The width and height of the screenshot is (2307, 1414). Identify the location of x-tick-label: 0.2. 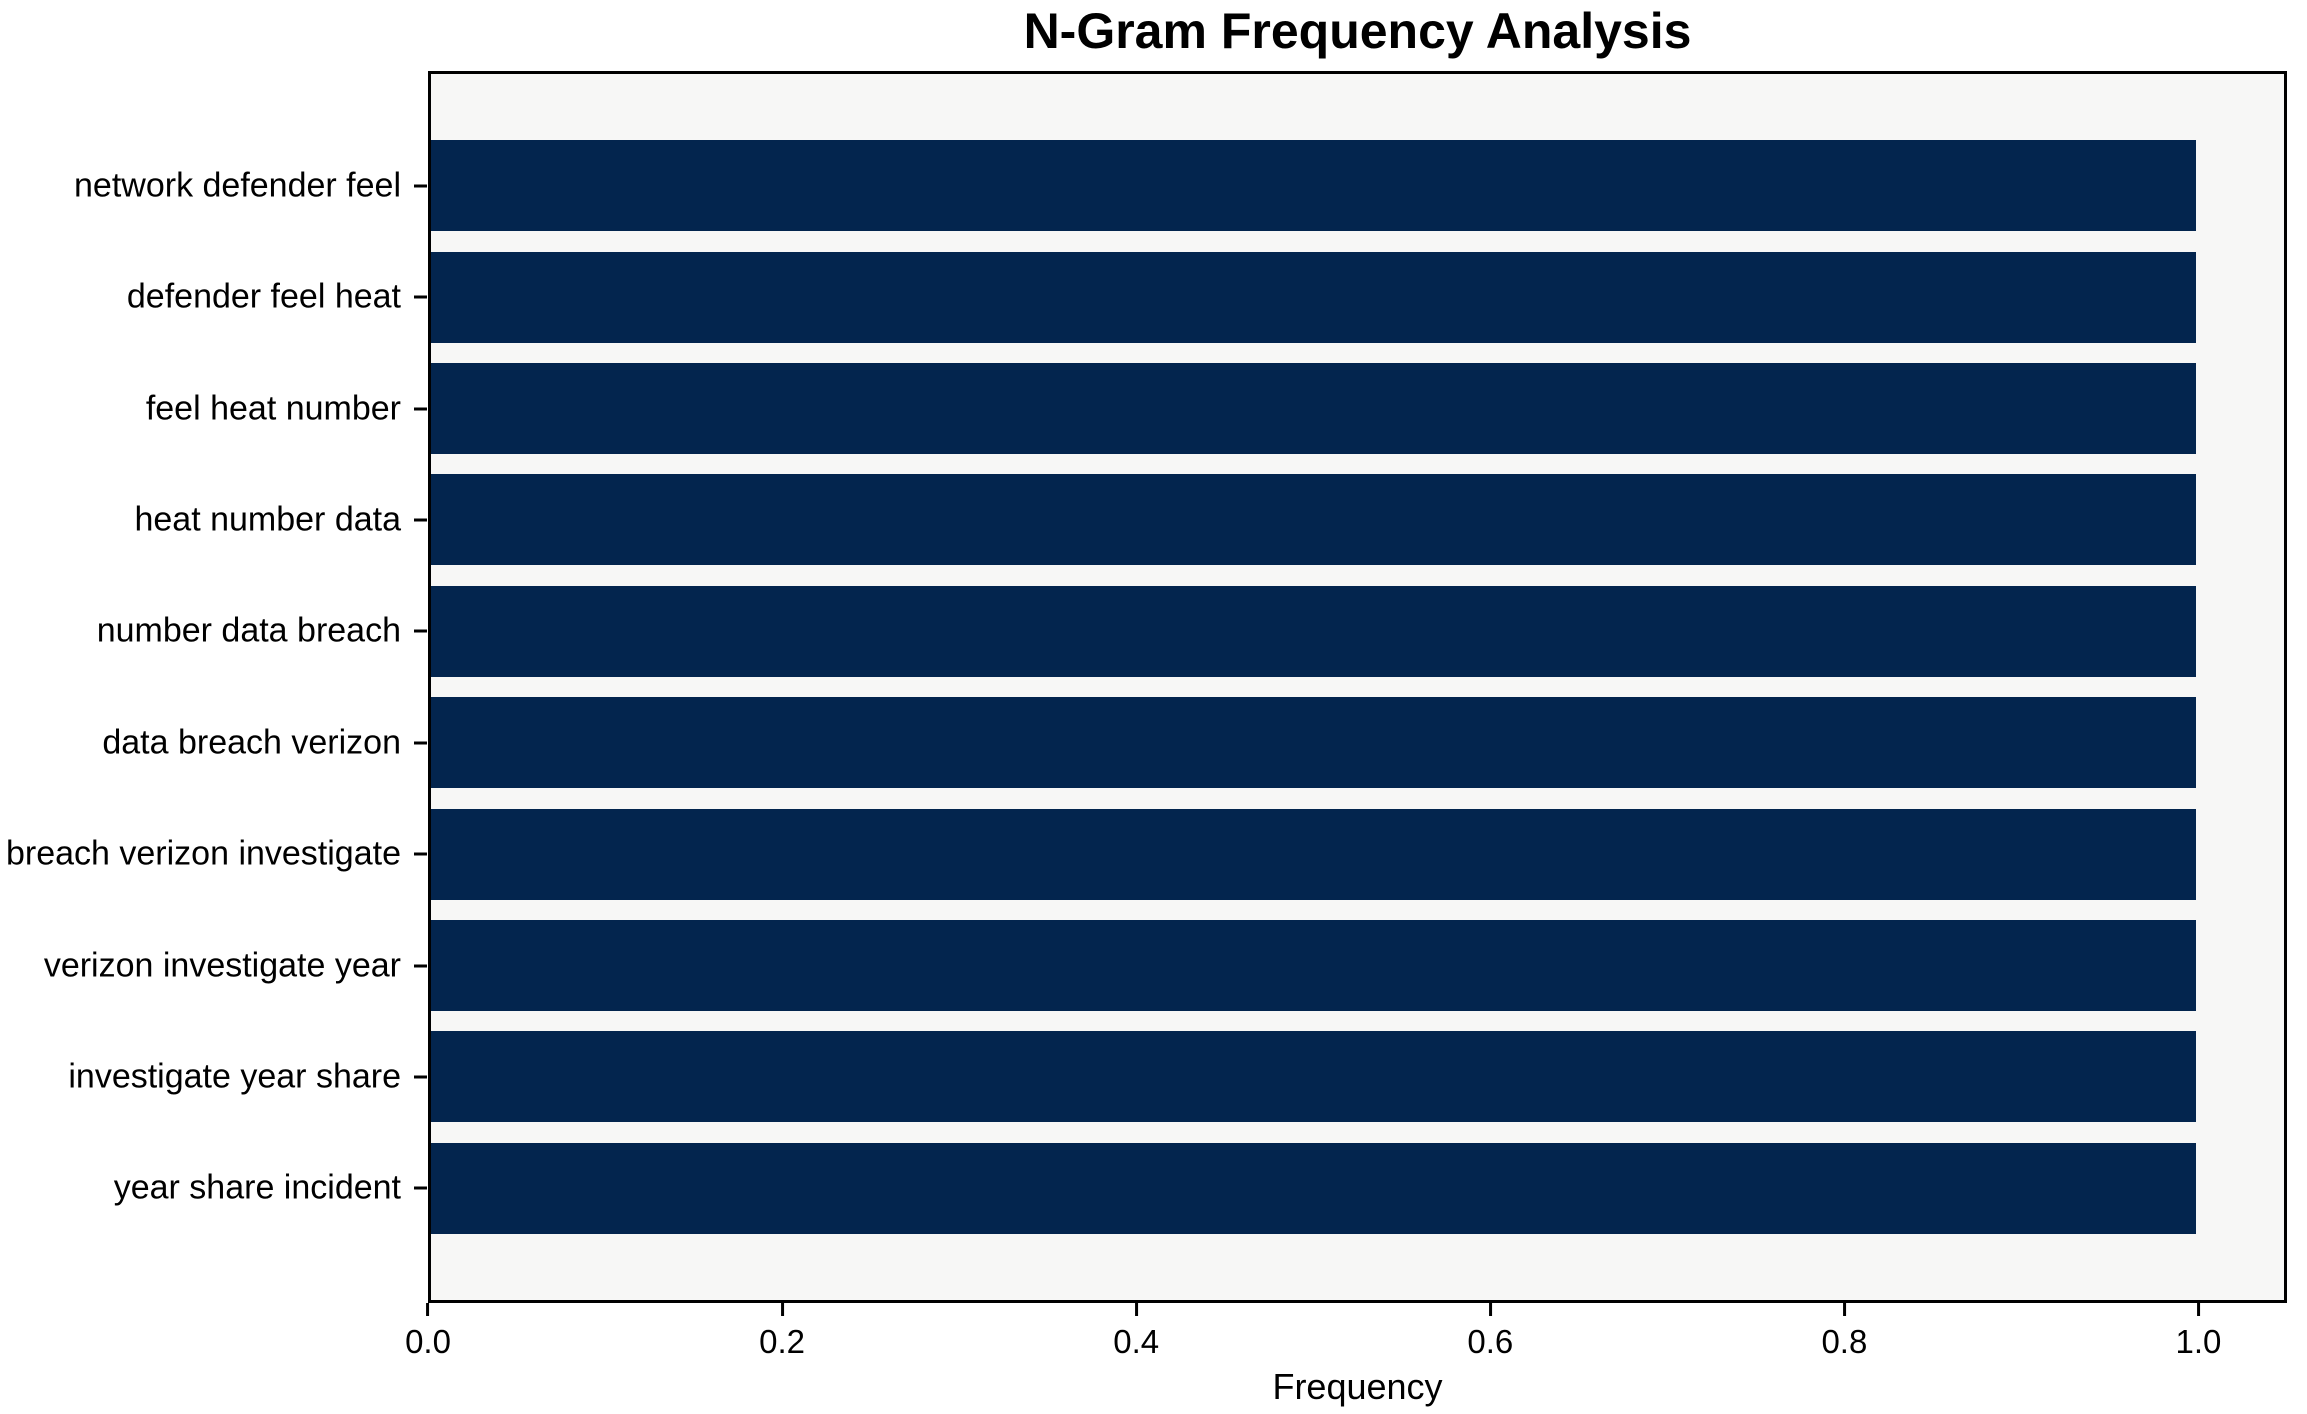
(782, 1341).